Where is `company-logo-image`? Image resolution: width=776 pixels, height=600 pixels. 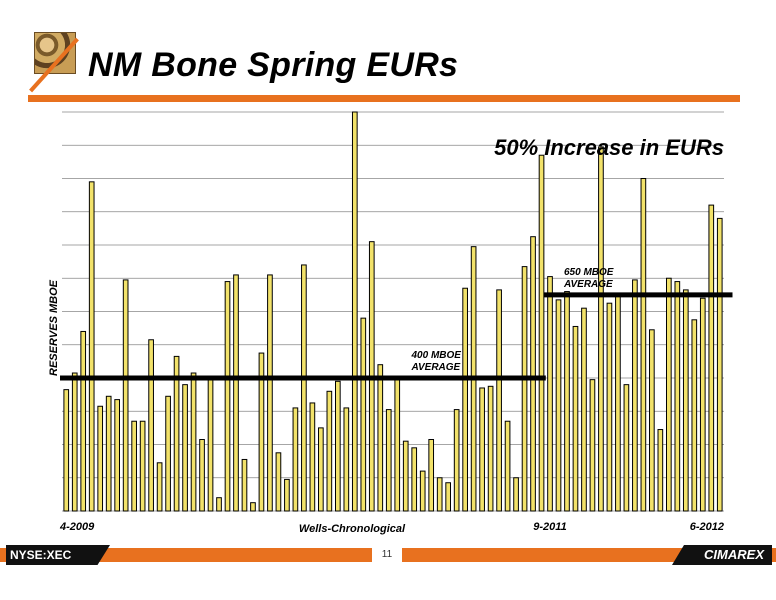
company-logo-image is located at coordinates (55, 53).